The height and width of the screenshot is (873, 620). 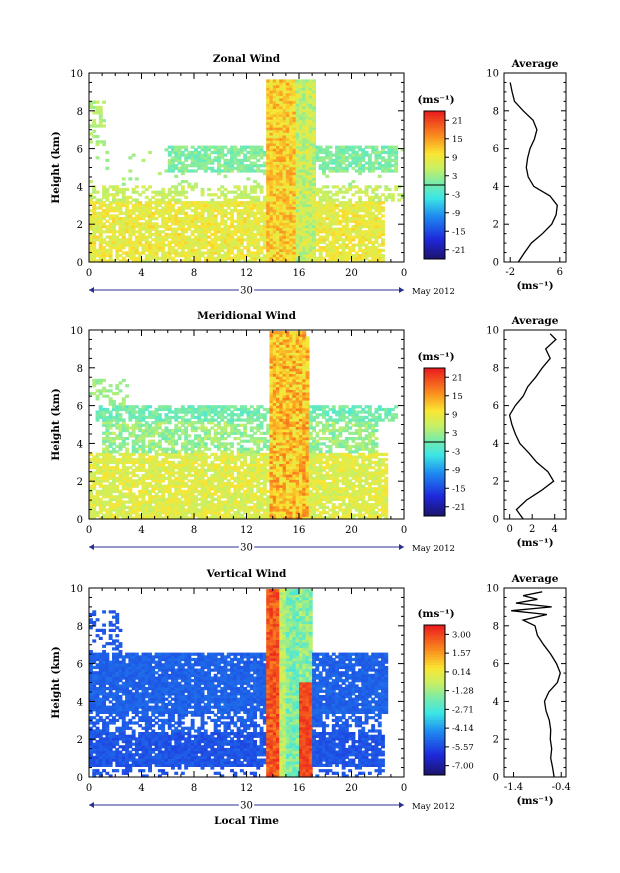 I want to click on colorbar-tick-label: 9, so click(x=454, y=415).